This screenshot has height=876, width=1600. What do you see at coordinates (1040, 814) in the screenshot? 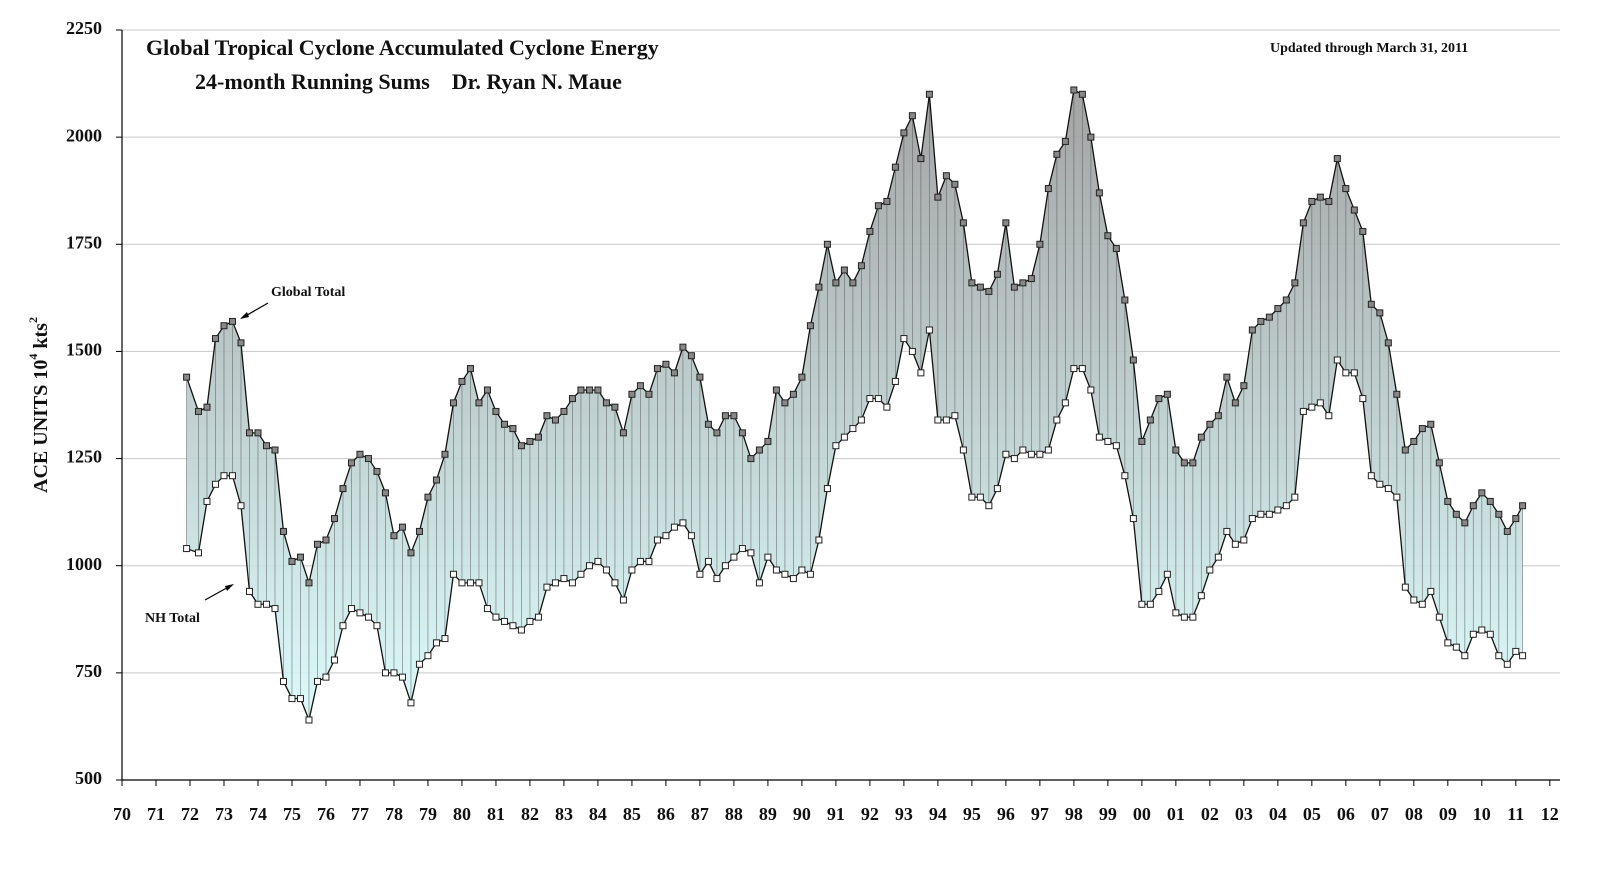
I see `x-tick-label: 97` at bounding box center [1040, 814].